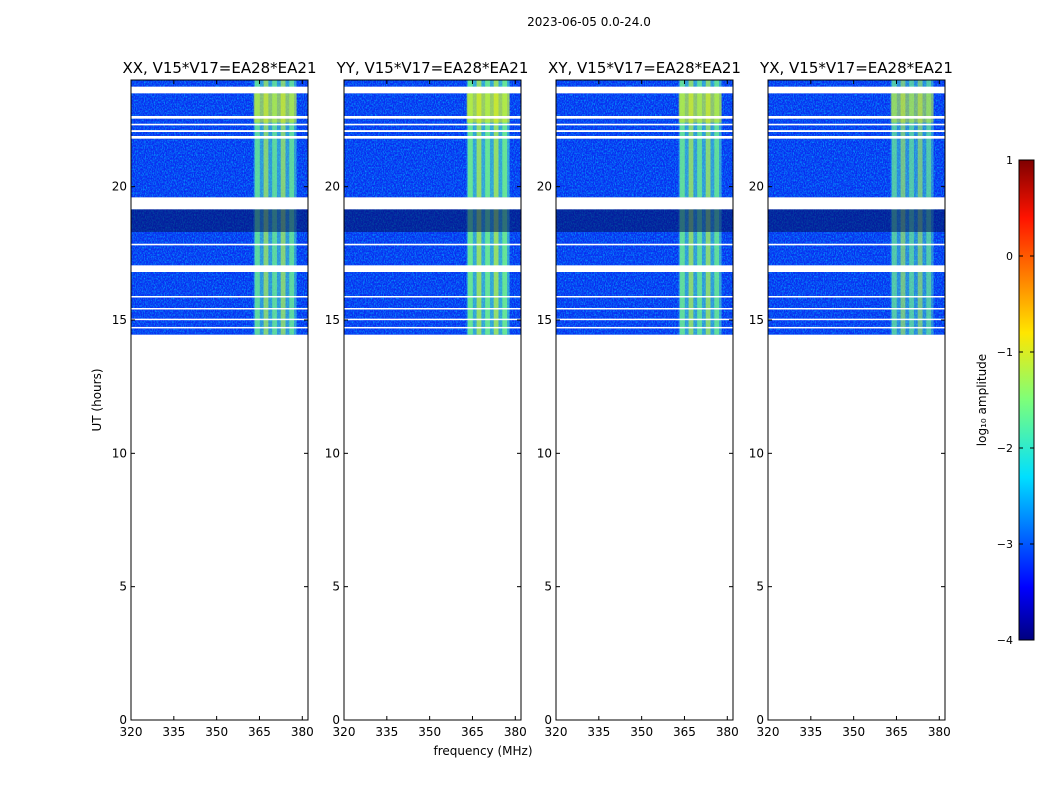 This screenshot has height=800, width=1050. I want to click on x-axis-label: frequency (MHz), so click(482, 751).